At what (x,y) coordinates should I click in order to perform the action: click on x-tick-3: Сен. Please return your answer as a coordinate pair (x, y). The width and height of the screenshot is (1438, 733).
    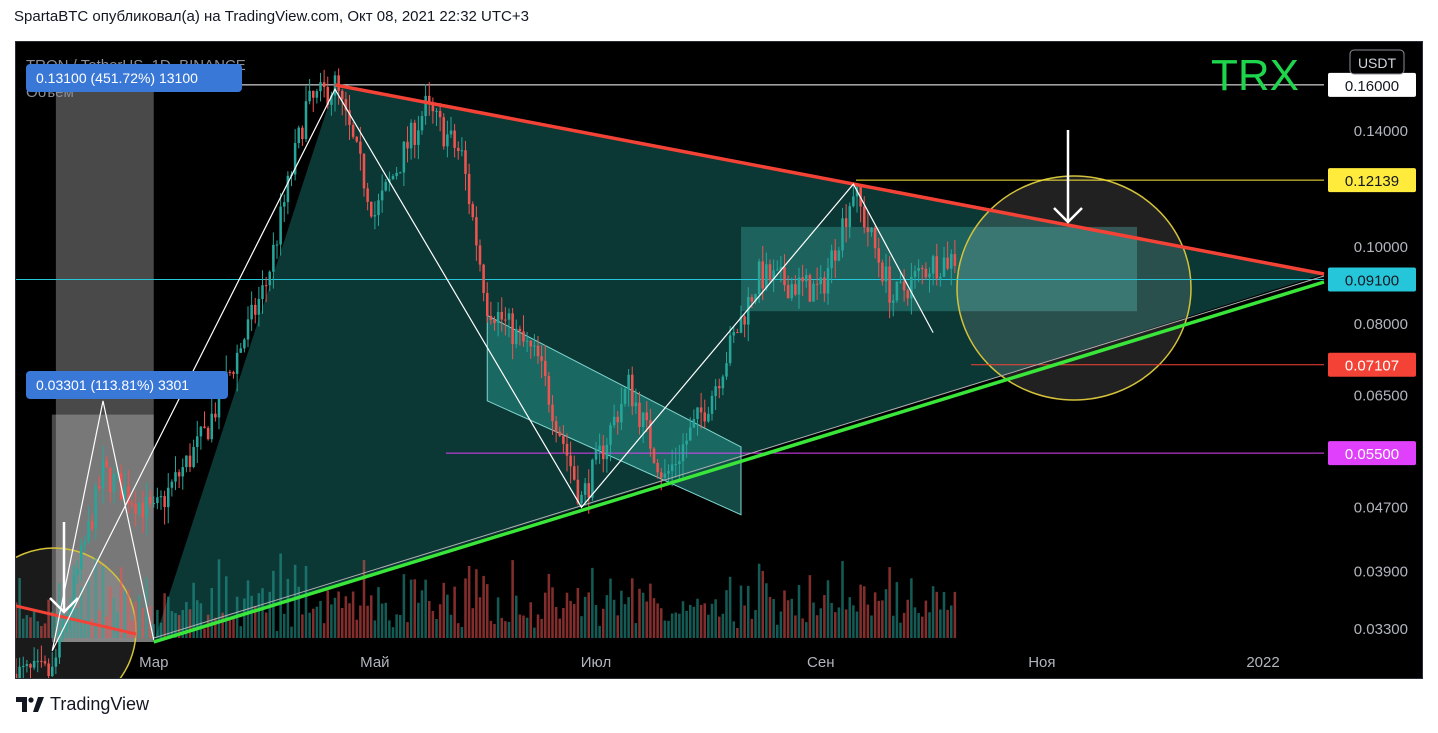
    Looking at the image, I should click on (820, 662).